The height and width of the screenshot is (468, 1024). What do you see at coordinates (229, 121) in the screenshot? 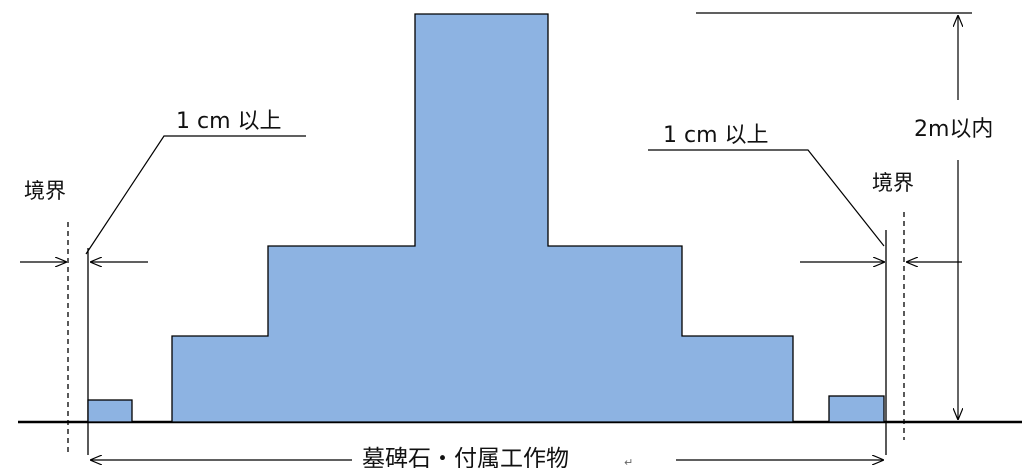
I see `left-min-gap-label: 1 cm 以上` at bounding box center [229, 121].